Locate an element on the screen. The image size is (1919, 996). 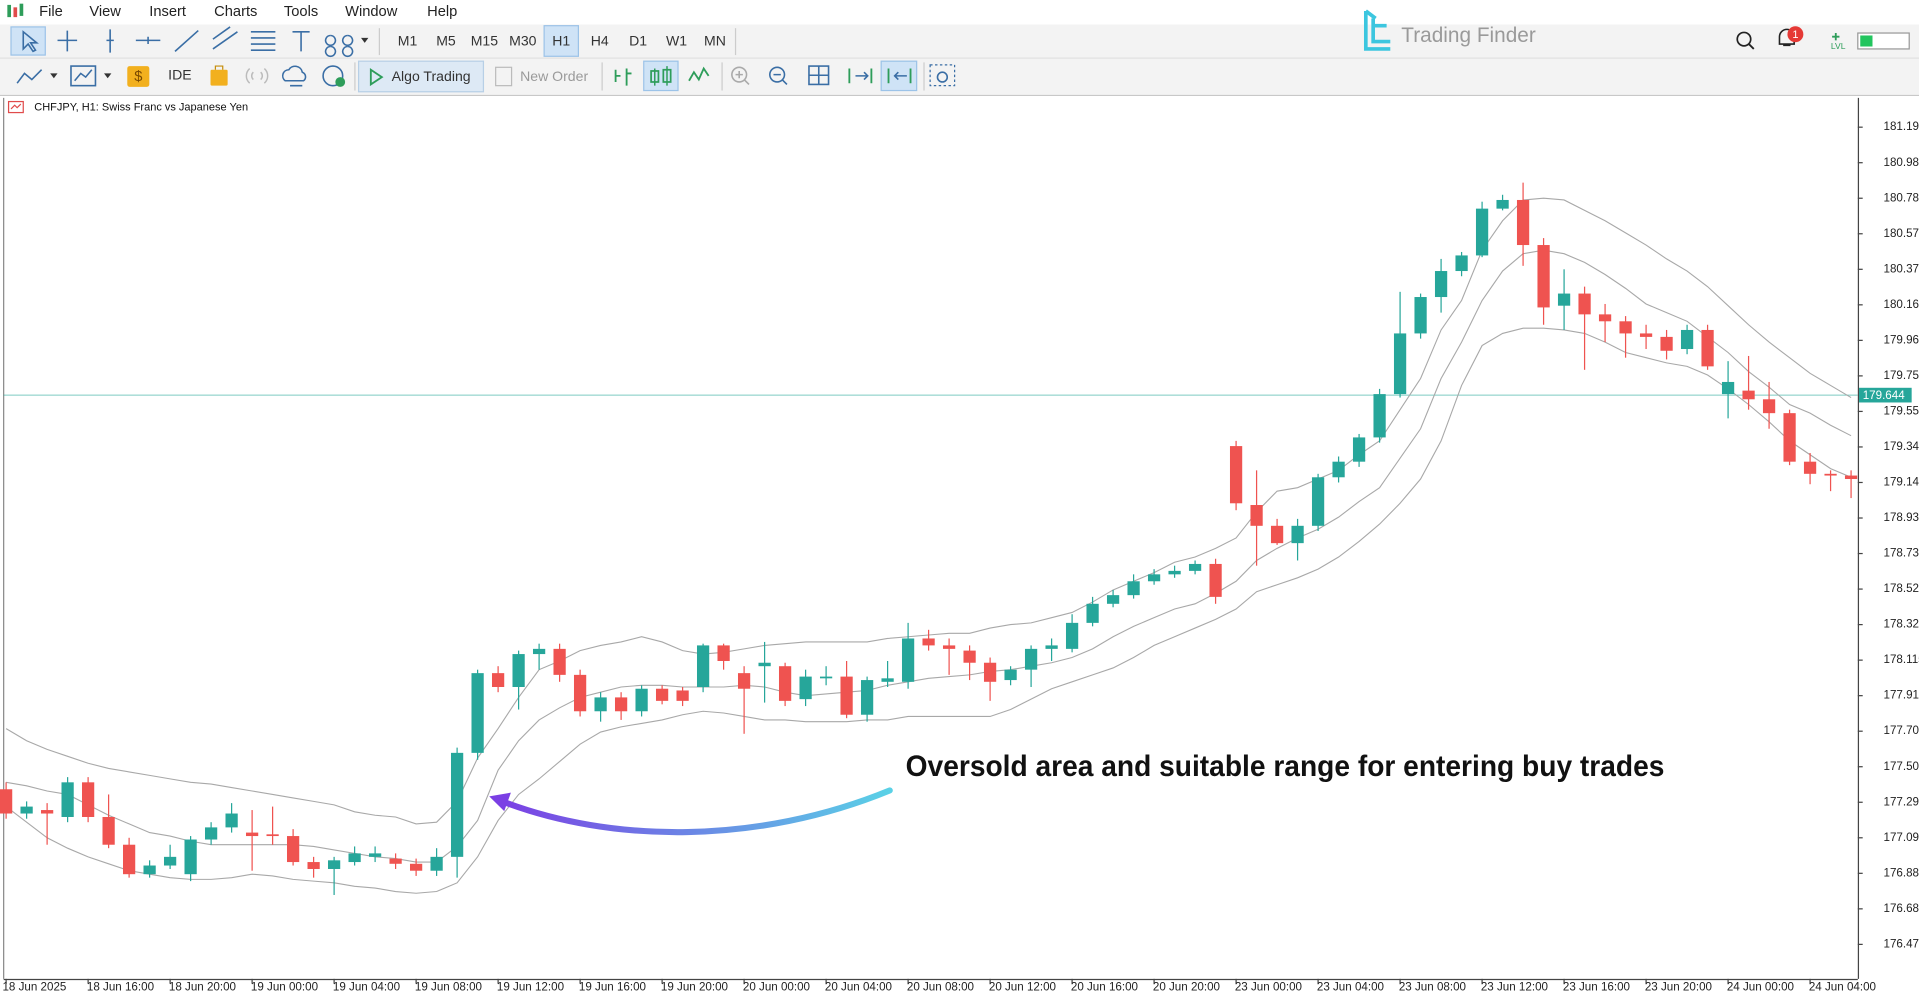
timeframe-button: W1 is located at coordinates (676, 40).